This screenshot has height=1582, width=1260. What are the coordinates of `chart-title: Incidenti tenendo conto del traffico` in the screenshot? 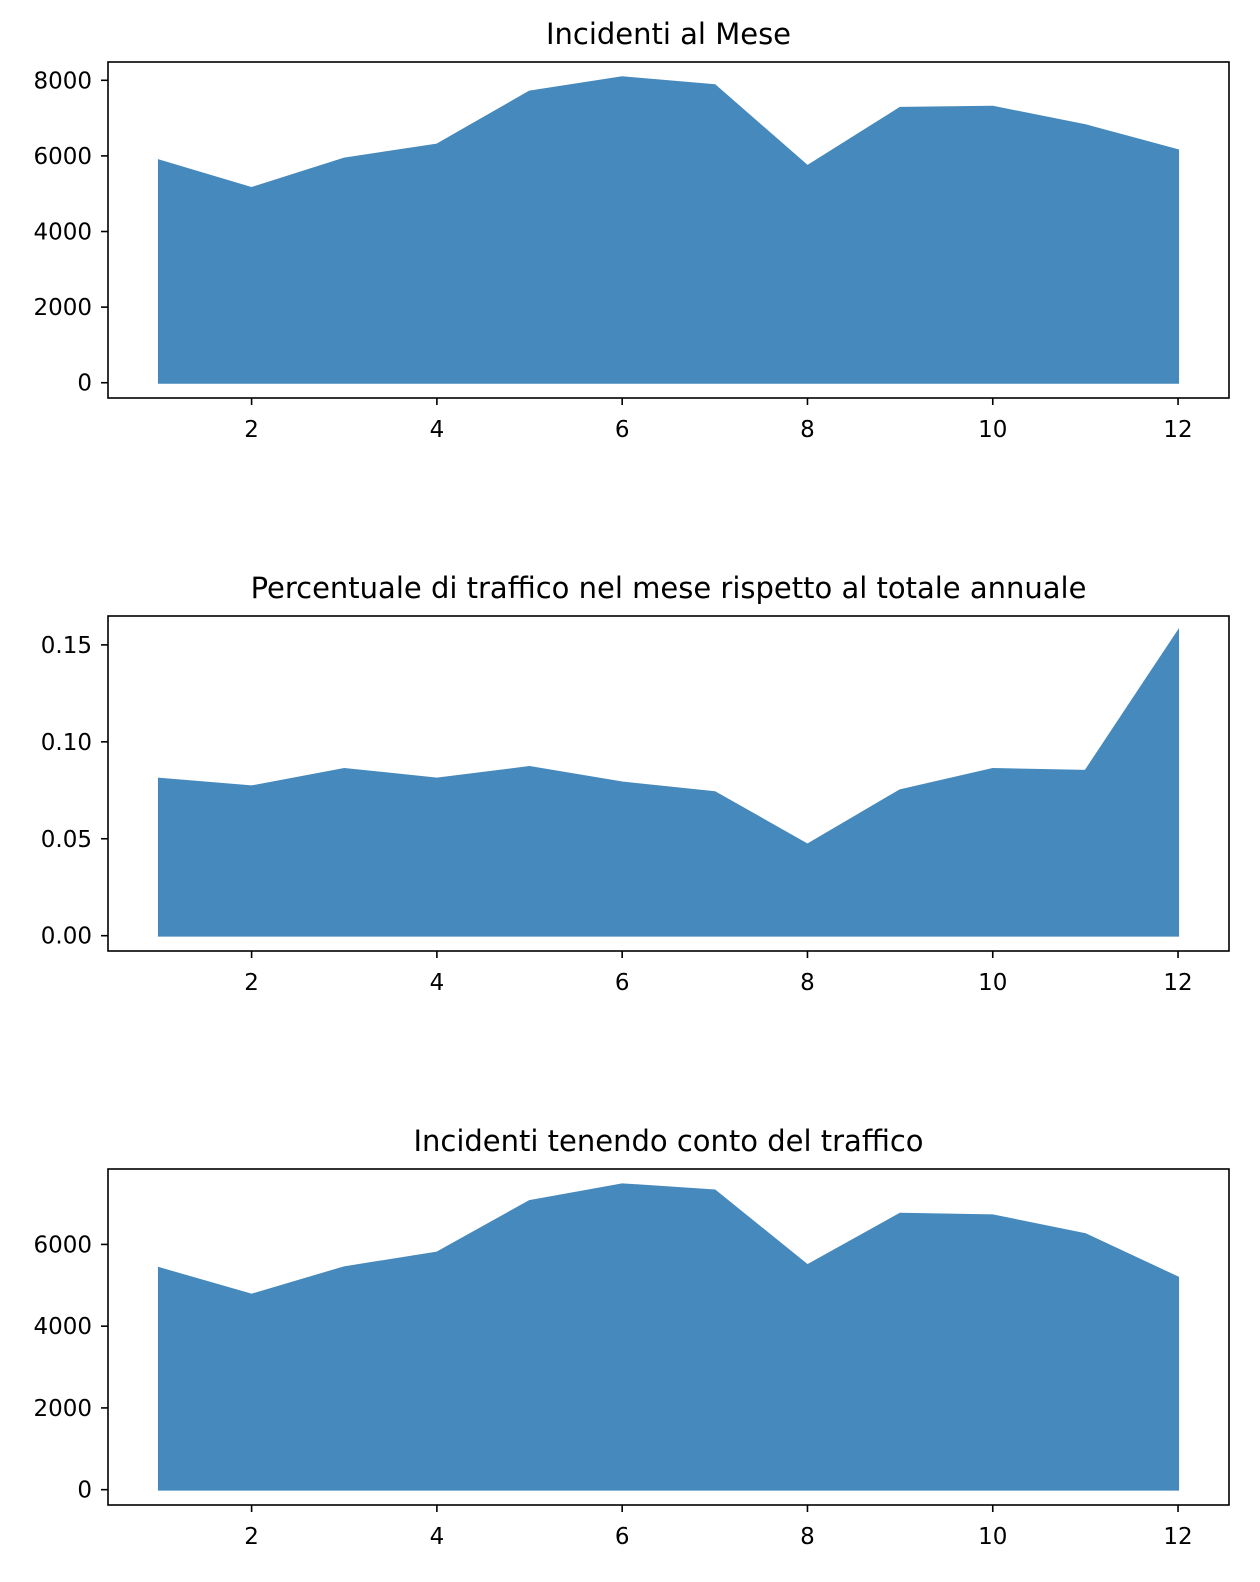 It's located at (668, 1141).